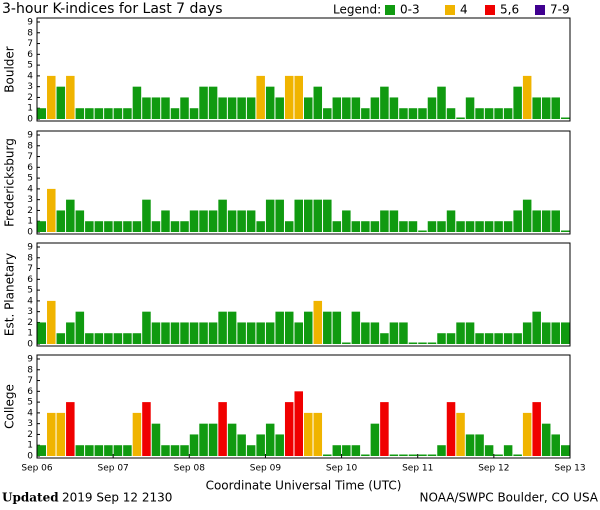  I want to click on panel-label: Est. Planetary, so click(10, 294).